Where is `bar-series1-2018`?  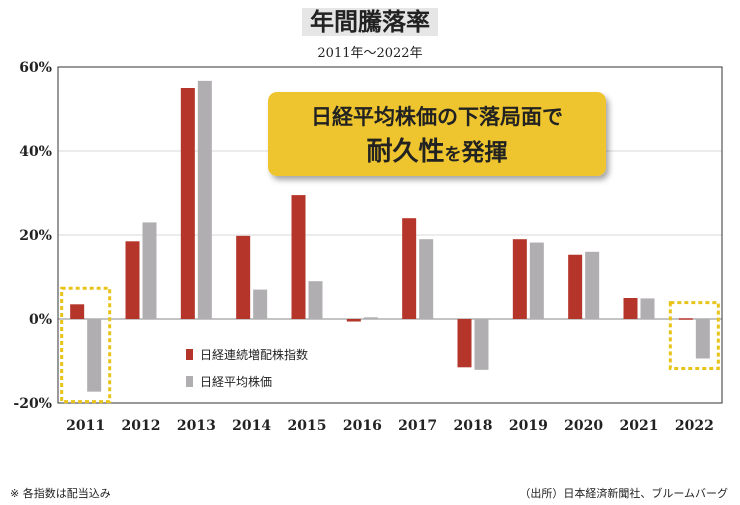
bar-series1-2018 is located at coordinates (464, 343).